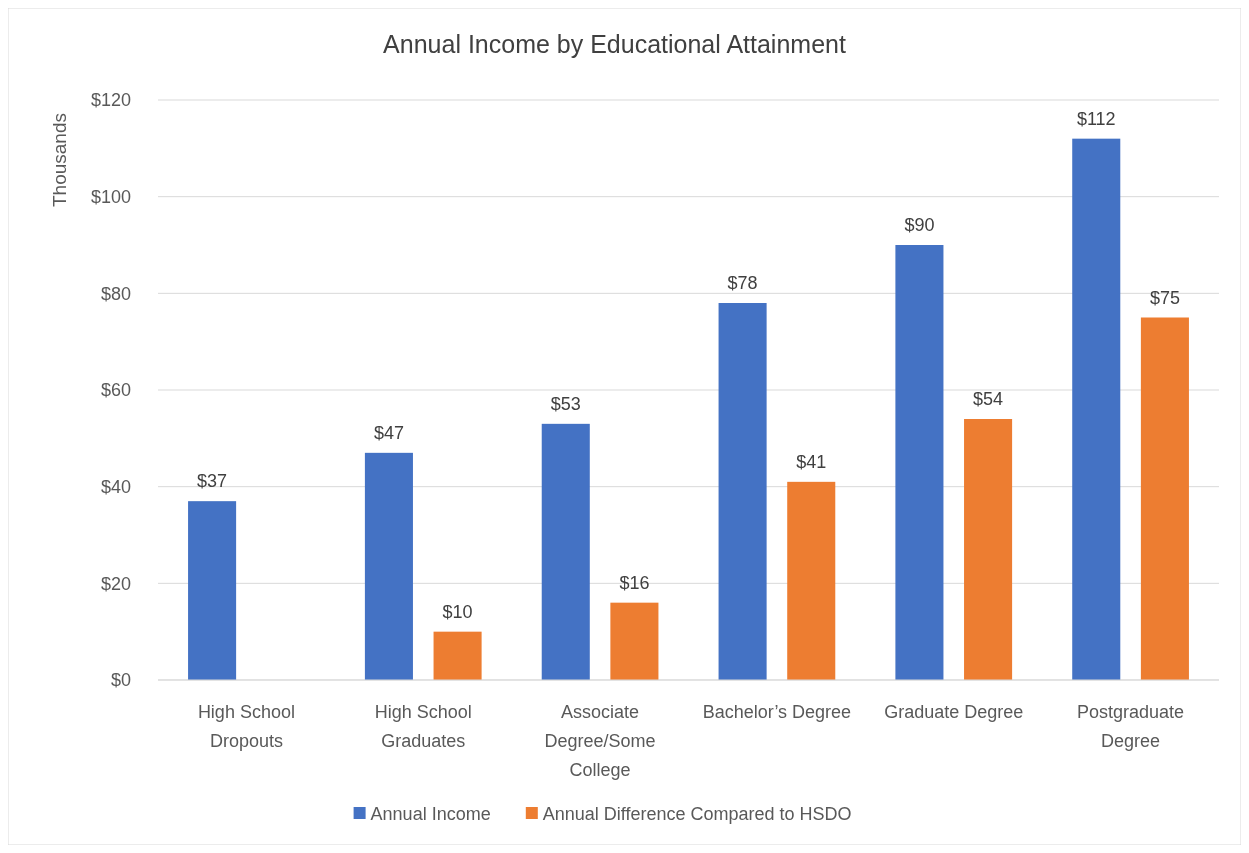 This screenshot has height=853, width=1249. Describe the element at coordinates (59, 160) in the screenshot. I see `y-axis-title: Thousands` at that location.